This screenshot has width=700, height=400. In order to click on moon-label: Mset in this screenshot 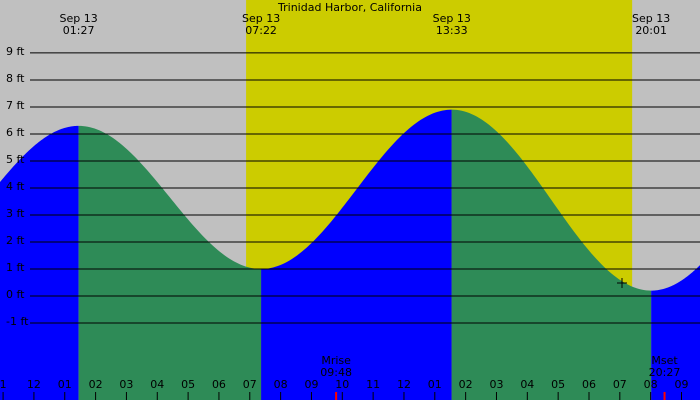, I will do `click(664, 360)`.